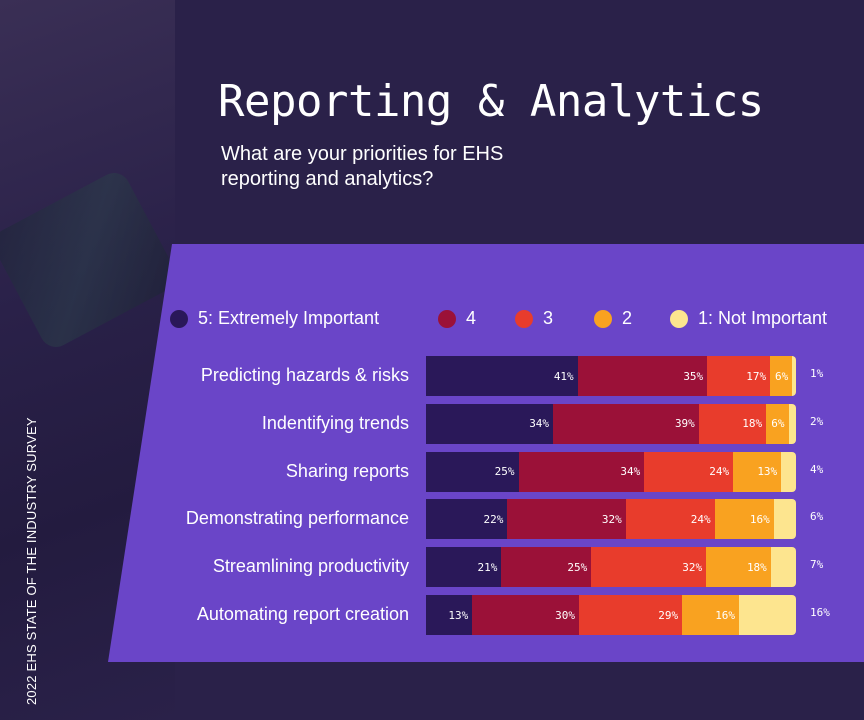  Describe the element at coordinates (627, 318) in the screenshot. I see `legend-label: 2` at that location.